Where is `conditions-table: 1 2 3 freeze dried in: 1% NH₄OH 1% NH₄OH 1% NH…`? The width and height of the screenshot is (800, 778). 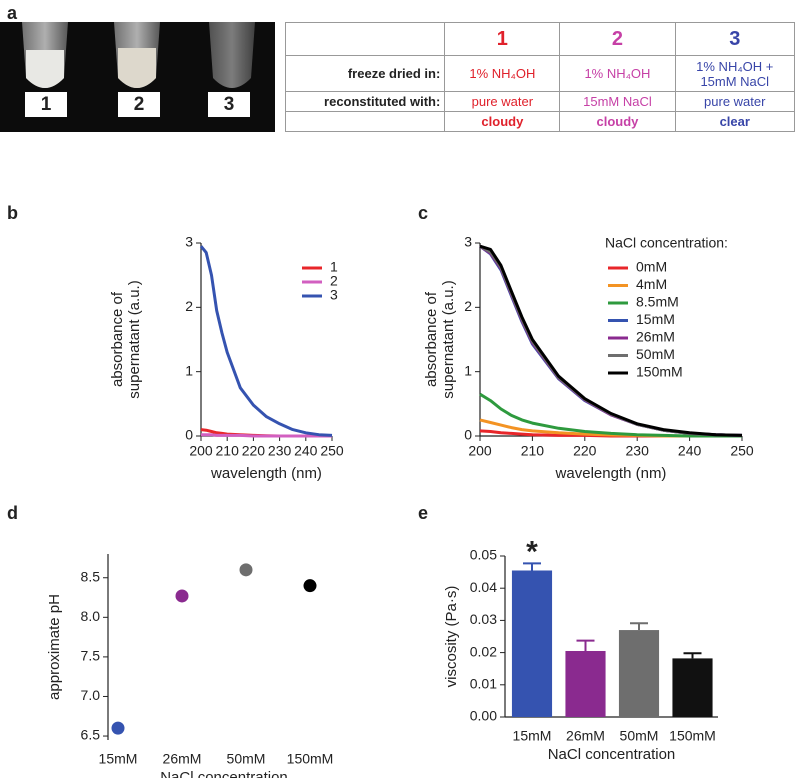
conditions-table: 1 2 3 freeze dried in: 1% NH₄OH 1% NH₄OH 1% NH… is located at coordinates (539, 77).